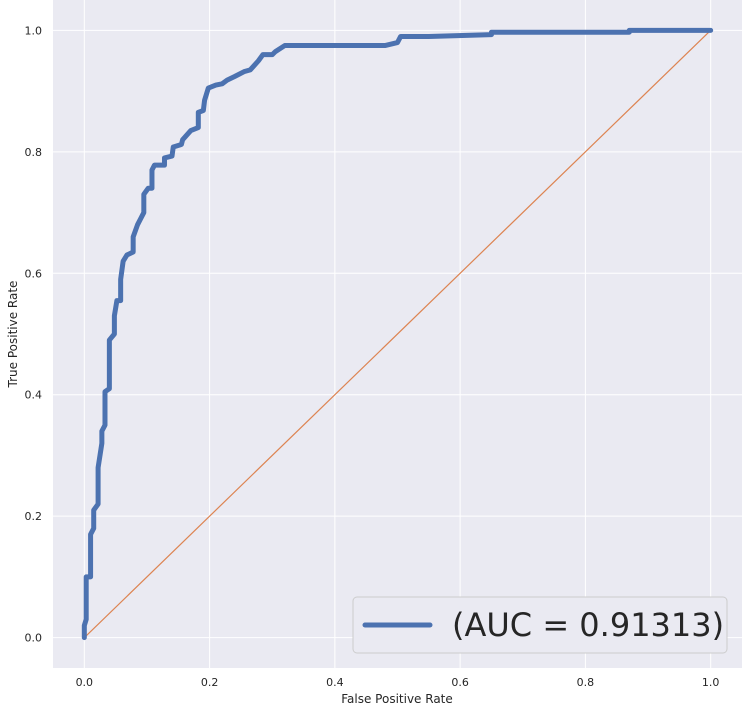 Image resolution: width=742 pixels, height=717 pixels. Describe the element at coordinates (34, 334) in the screenshot. I see `y-tick-labels: 0.0 0.2 0.4 0.6 0.8 1.0` at that location.